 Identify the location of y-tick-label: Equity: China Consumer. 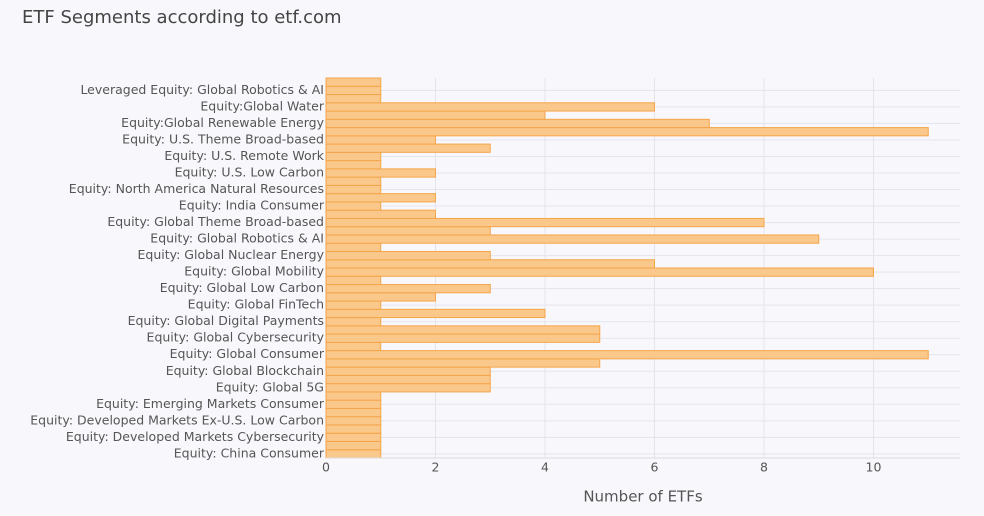
(249, 452).